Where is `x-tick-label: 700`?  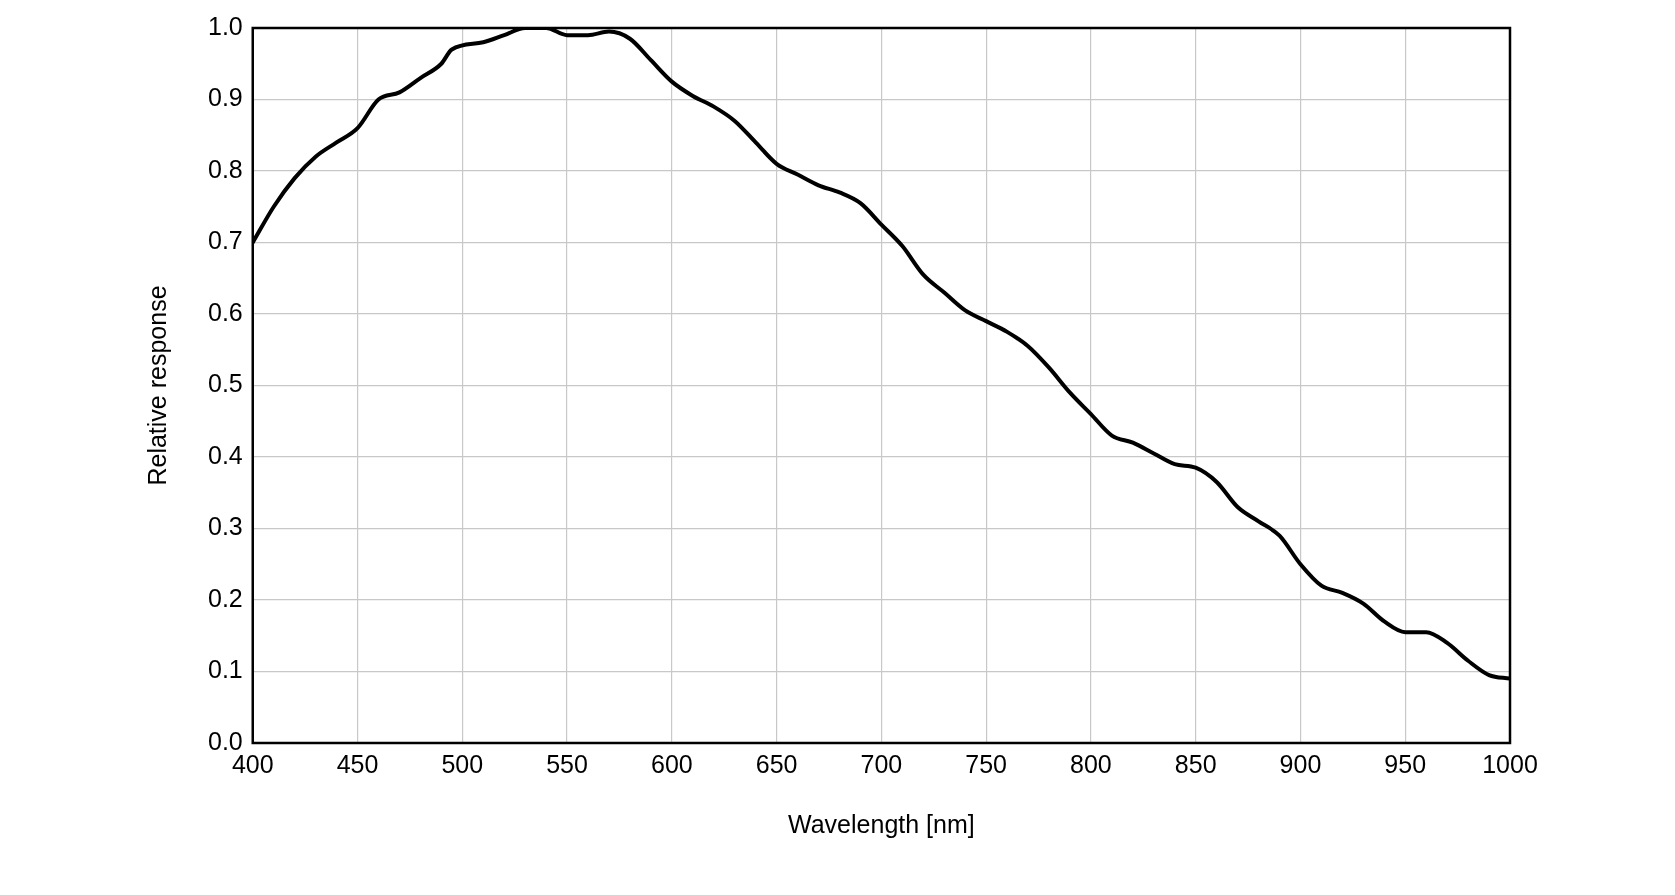 x-tick-label: 700 is located at coordinates (881, 763).